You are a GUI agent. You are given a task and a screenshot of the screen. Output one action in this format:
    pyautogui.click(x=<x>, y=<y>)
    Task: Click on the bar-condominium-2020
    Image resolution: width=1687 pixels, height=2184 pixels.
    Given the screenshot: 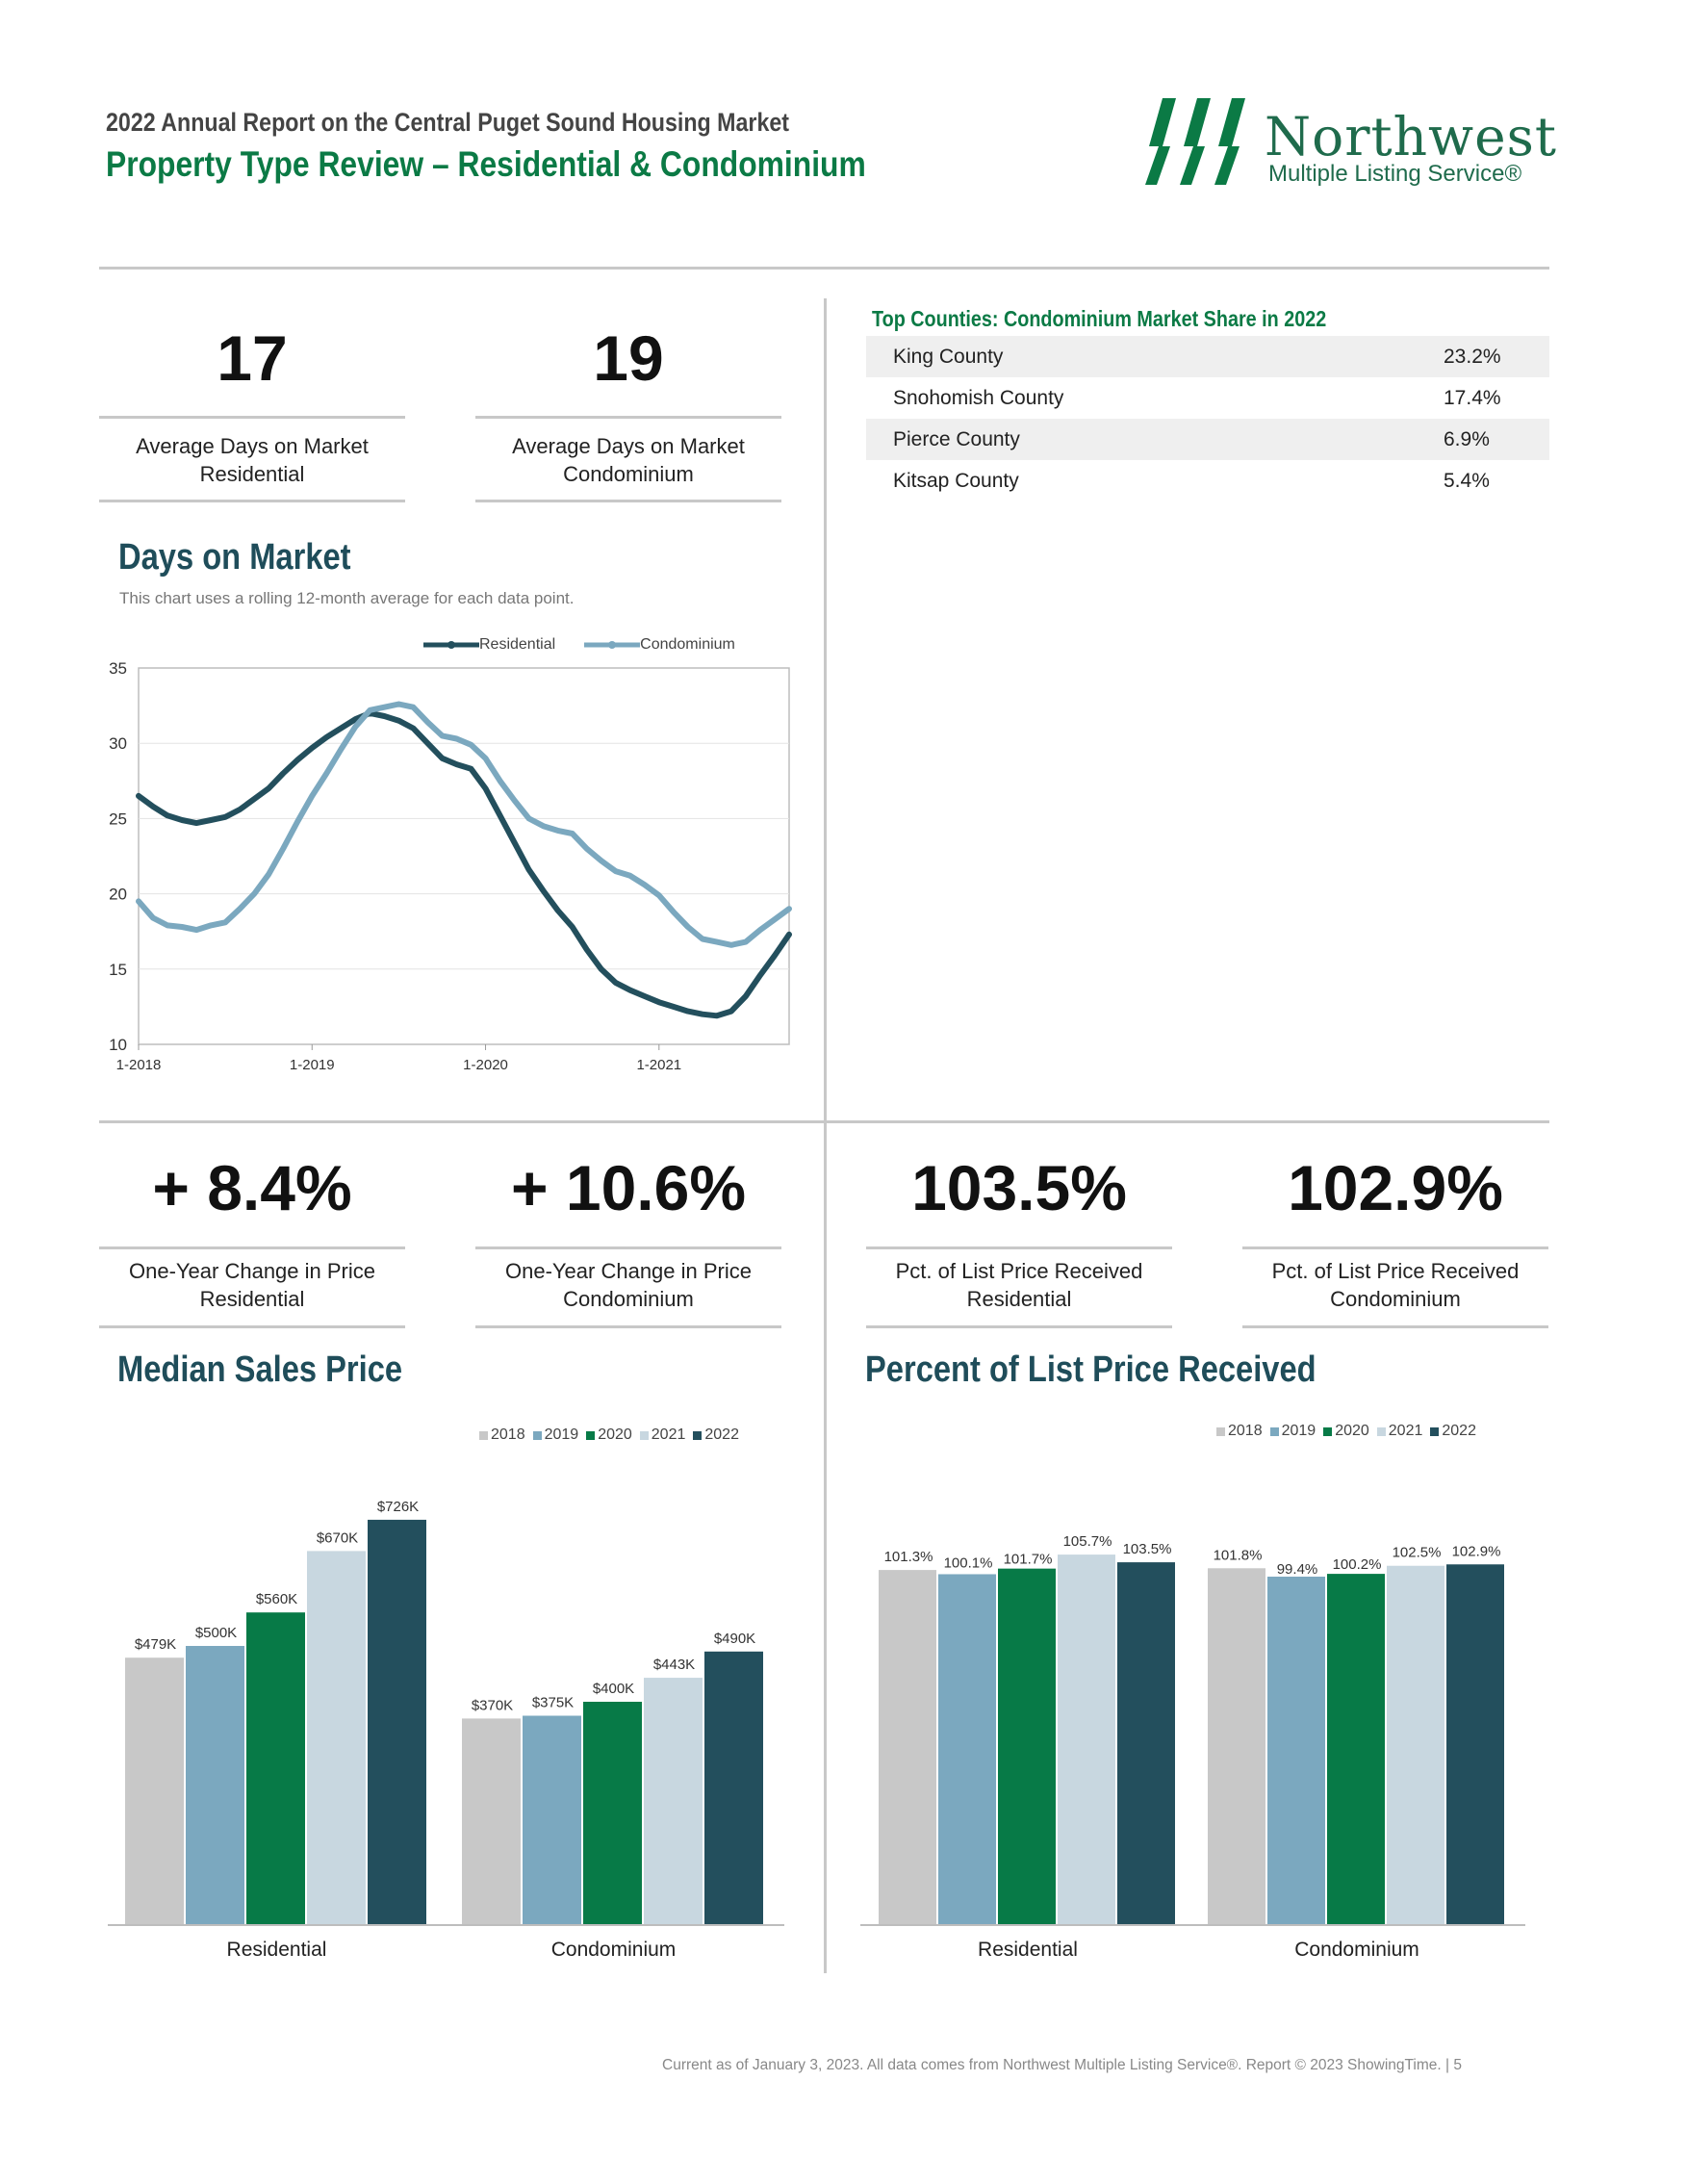 What is the action you would take?
    pyautogui.click(x=1356, y=1749)
    